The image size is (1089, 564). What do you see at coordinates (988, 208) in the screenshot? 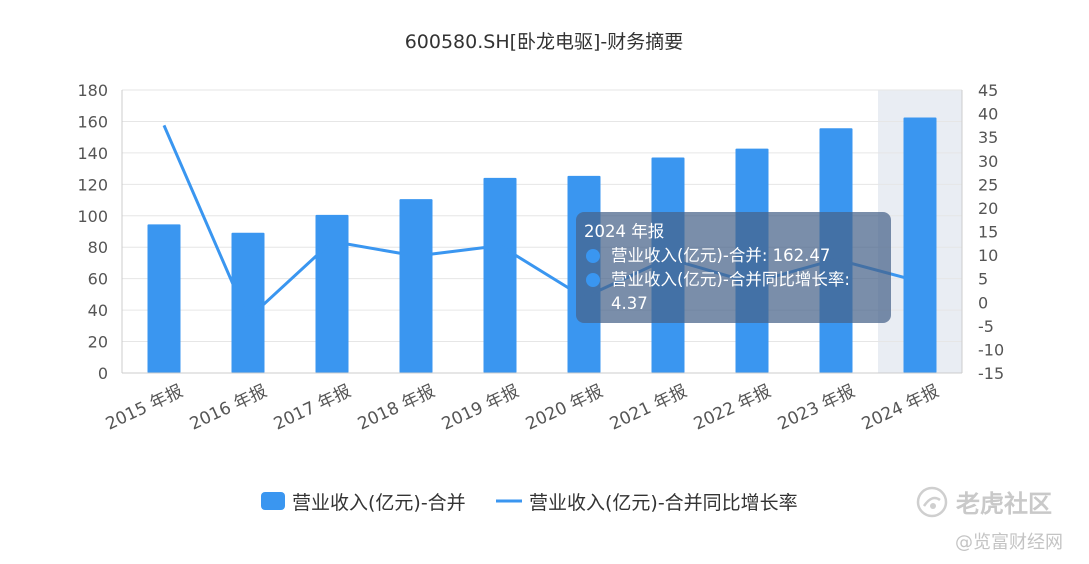
I see `y-right-tick-label: 20` at bounding box center [988, 208].